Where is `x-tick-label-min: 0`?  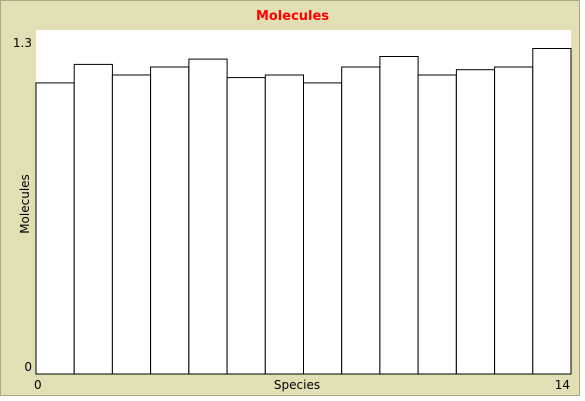
x-tick-label-min: 0 is located at coordinates (38, 385).